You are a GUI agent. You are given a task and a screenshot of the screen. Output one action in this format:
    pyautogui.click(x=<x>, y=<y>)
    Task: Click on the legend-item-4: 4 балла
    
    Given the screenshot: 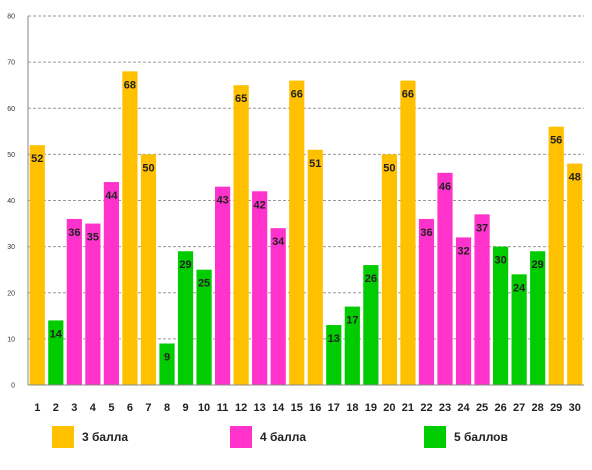 What is the action you would take?
    pyautogui.click(x=268, y=437)
    